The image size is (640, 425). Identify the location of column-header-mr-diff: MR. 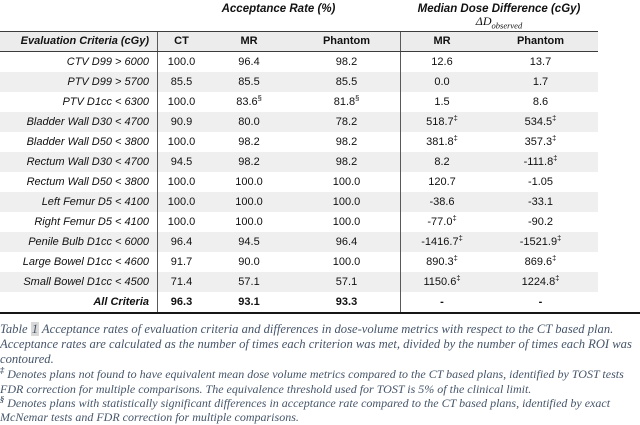
(441, 42).